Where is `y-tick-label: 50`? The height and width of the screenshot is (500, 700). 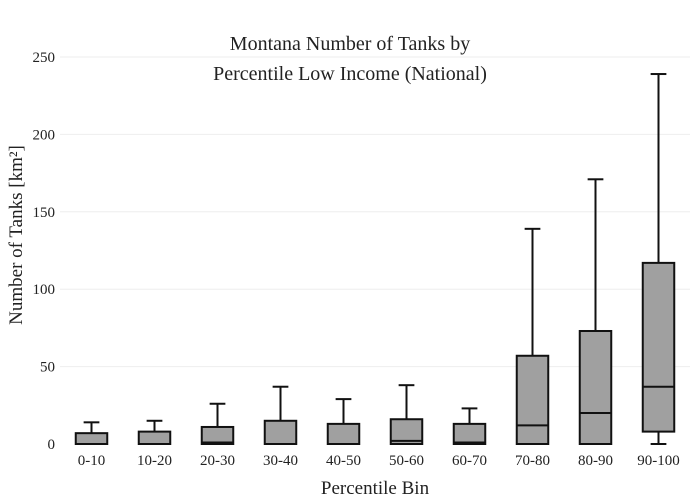
y-tick-label: 50 is located at coordinates (47, 368).